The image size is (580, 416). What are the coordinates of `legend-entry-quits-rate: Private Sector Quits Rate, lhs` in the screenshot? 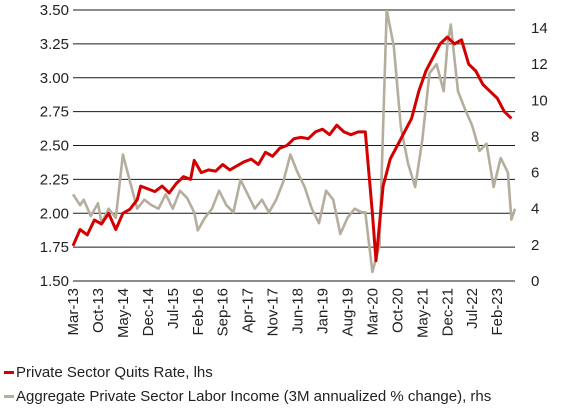 It's located at (108, 372).